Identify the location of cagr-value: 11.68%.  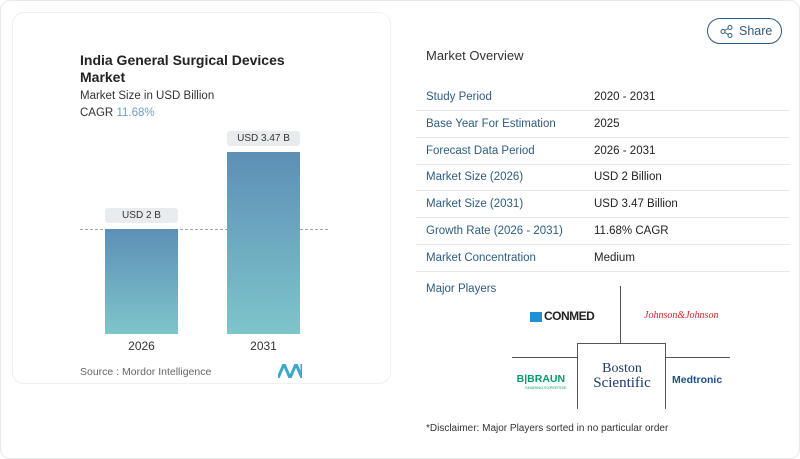
(135, 113).